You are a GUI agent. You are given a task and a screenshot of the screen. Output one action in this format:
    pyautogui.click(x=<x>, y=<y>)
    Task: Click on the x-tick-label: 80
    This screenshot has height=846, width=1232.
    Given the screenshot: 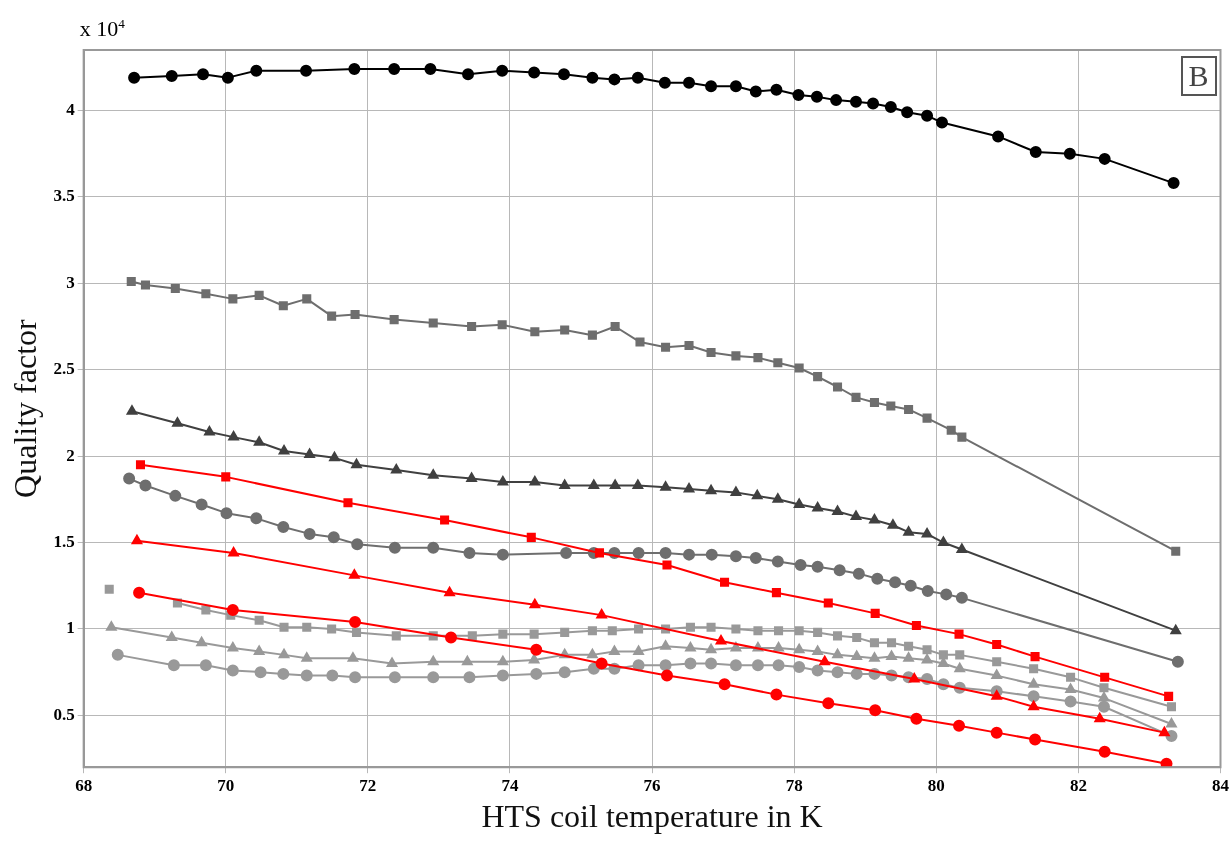 What is the action you would take?
    pyautogui.click(x=936, y=785)
    